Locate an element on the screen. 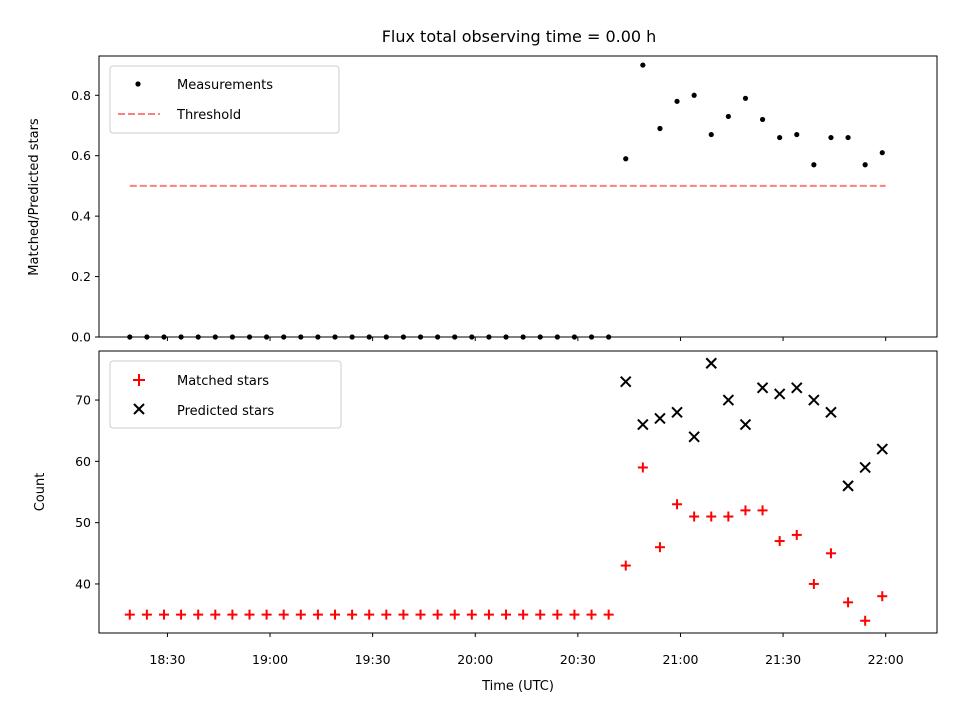  legend-matched-marker is located at coordinates (139, 380).